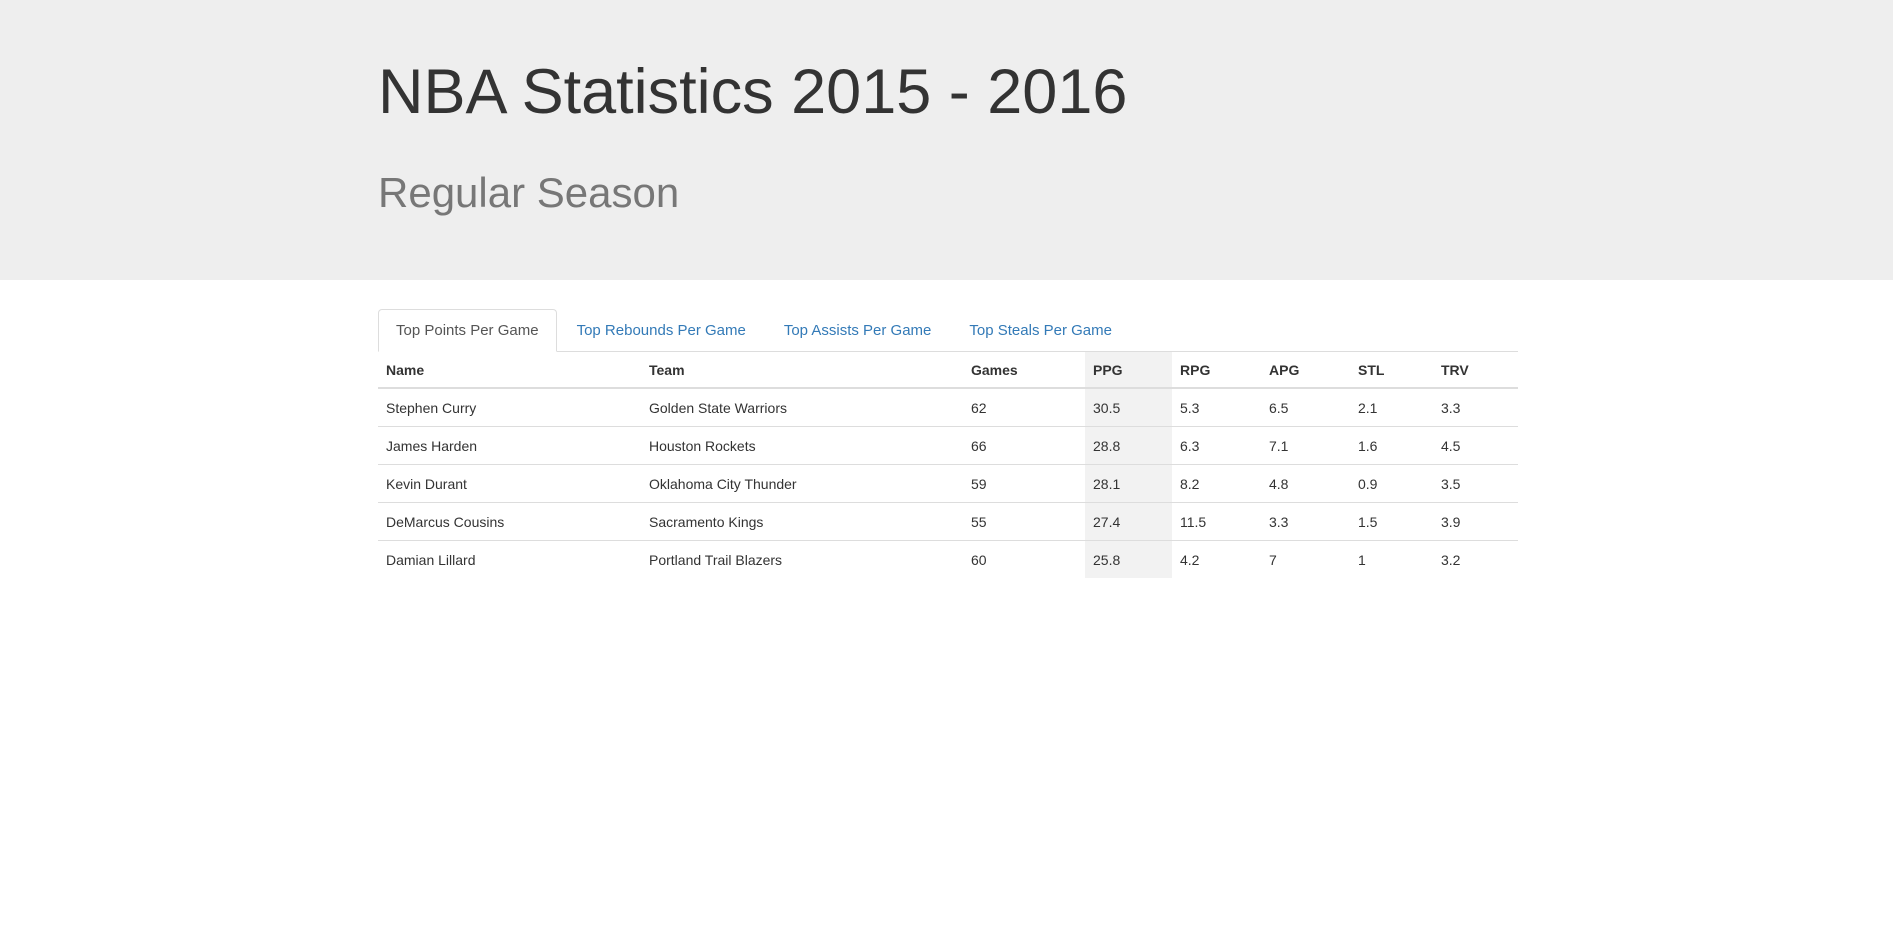 This screenshot has width=1893, height=926. What do you see at coordinates (1305, 407) in the screenshot?
I see `cell-apg: 6.5` at bounding box center [1305, 407].